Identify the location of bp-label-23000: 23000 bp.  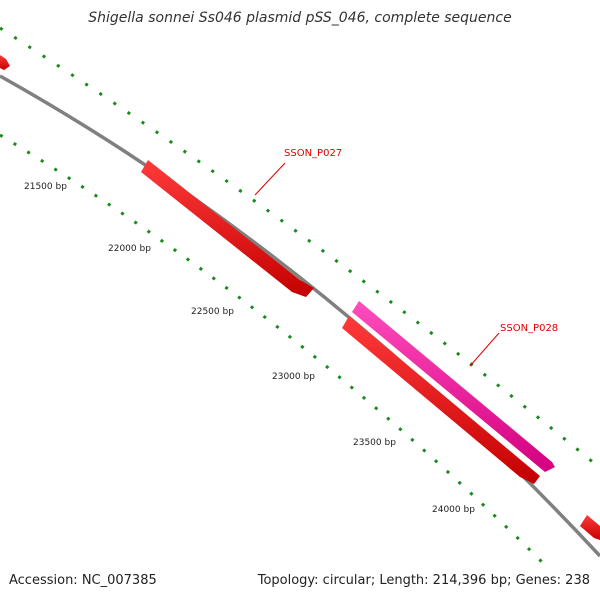
(293, 377).